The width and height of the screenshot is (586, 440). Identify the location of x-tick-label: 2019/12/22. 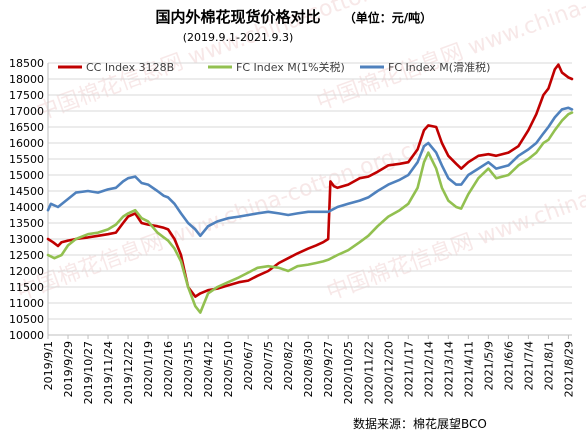
(128, 372).